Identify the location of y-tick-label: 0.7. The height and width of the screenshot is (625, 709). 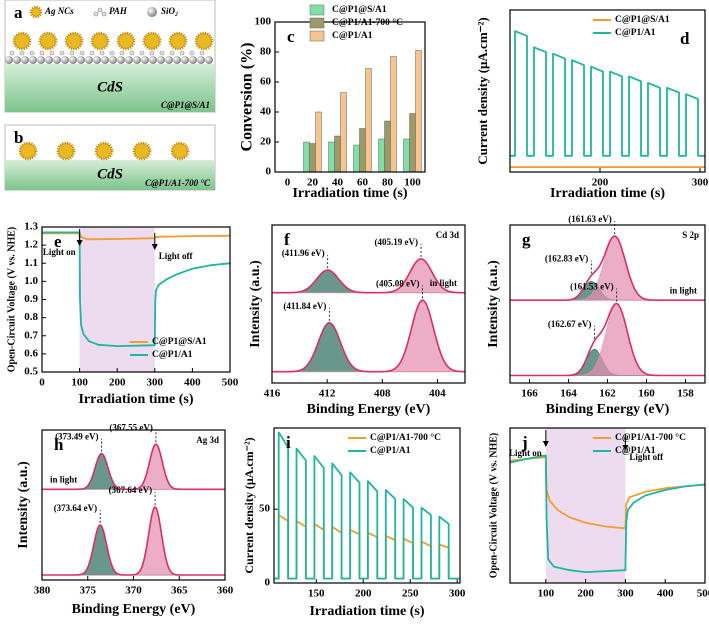
(31, 335).